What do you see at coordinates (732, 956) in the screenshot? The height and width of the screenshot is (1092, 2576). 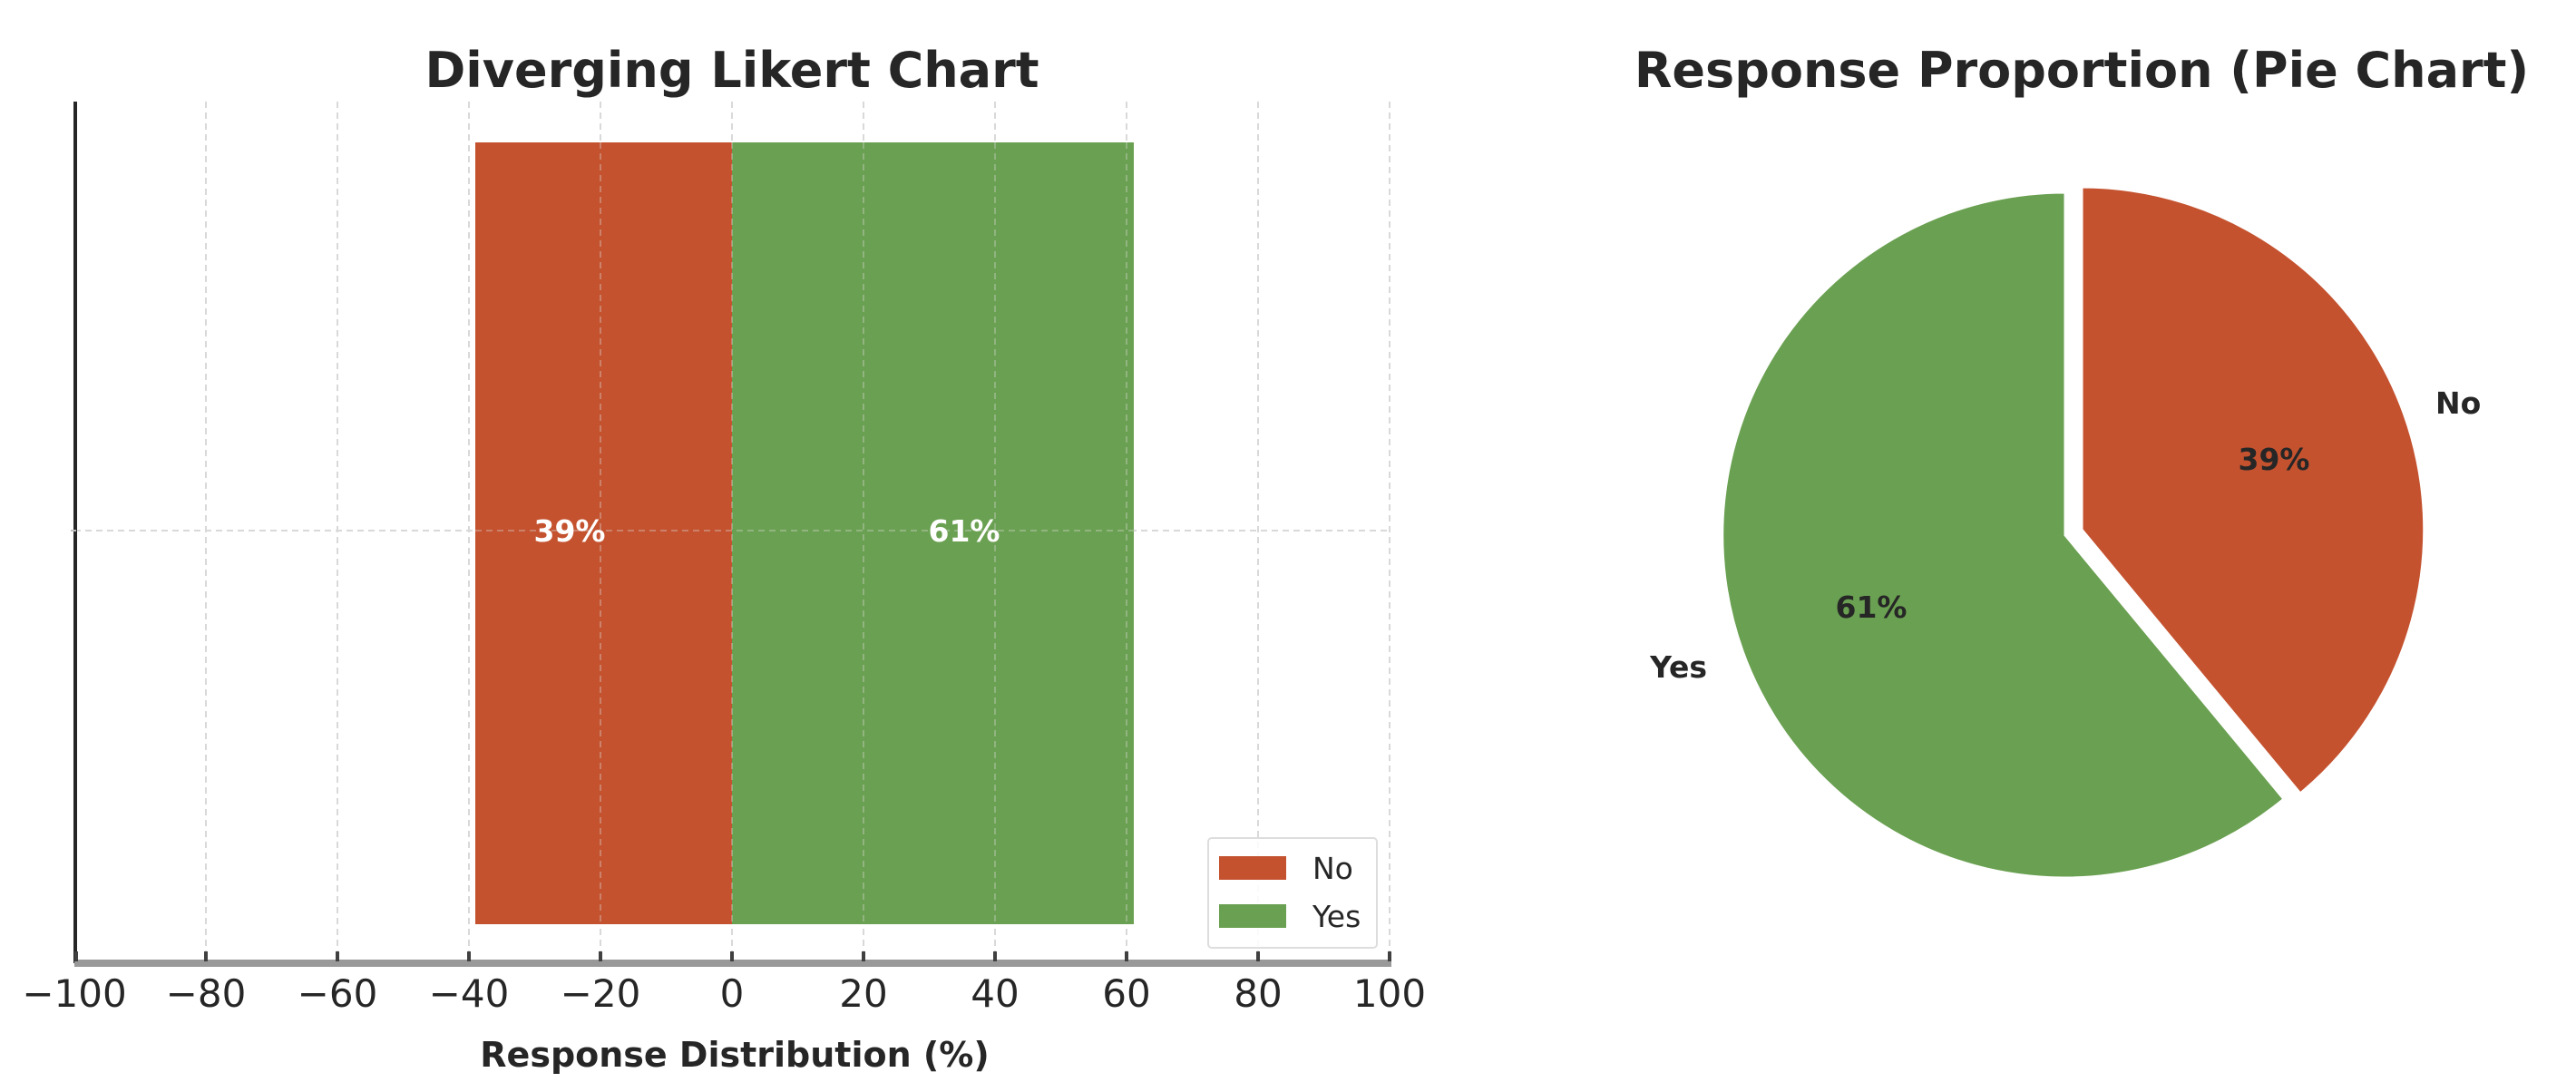 I see `x-axis-ticks` at bounding box center [732, 956].